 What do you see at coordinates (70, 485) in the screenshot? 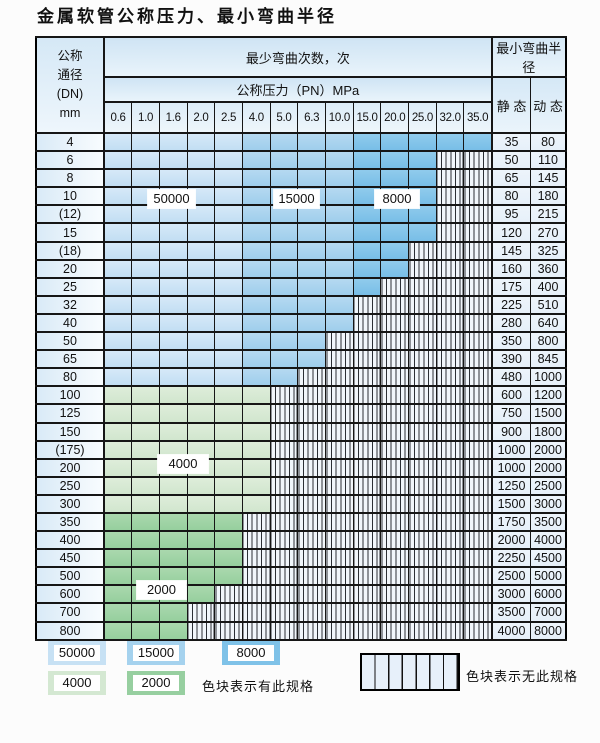
I see `dn-cell: 250` at bounding box center [70, 485].